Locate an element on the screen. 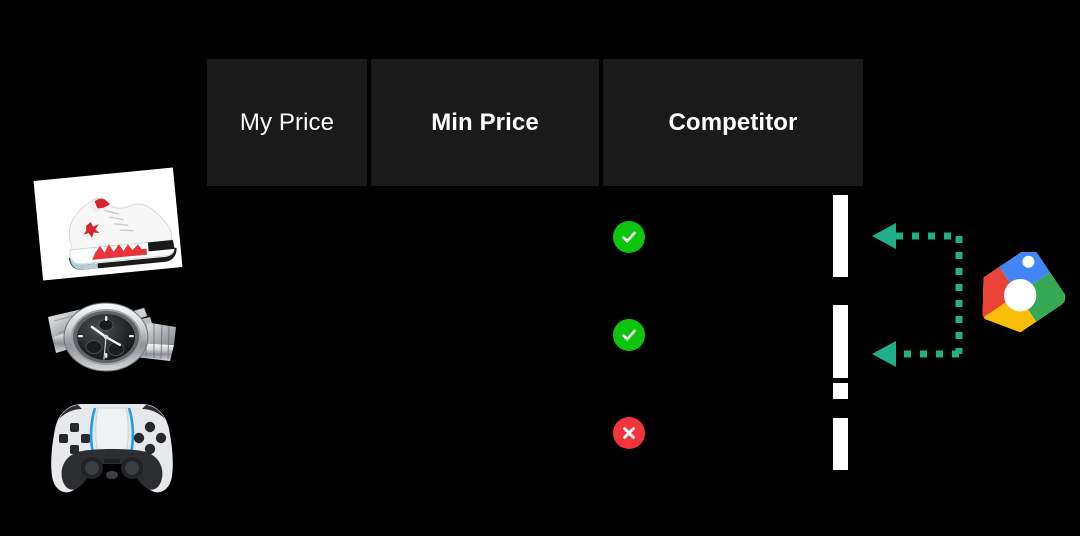 The width and height of the screenshot is (1080, 536). x-circle-icon is located at coordinates (629, 433).